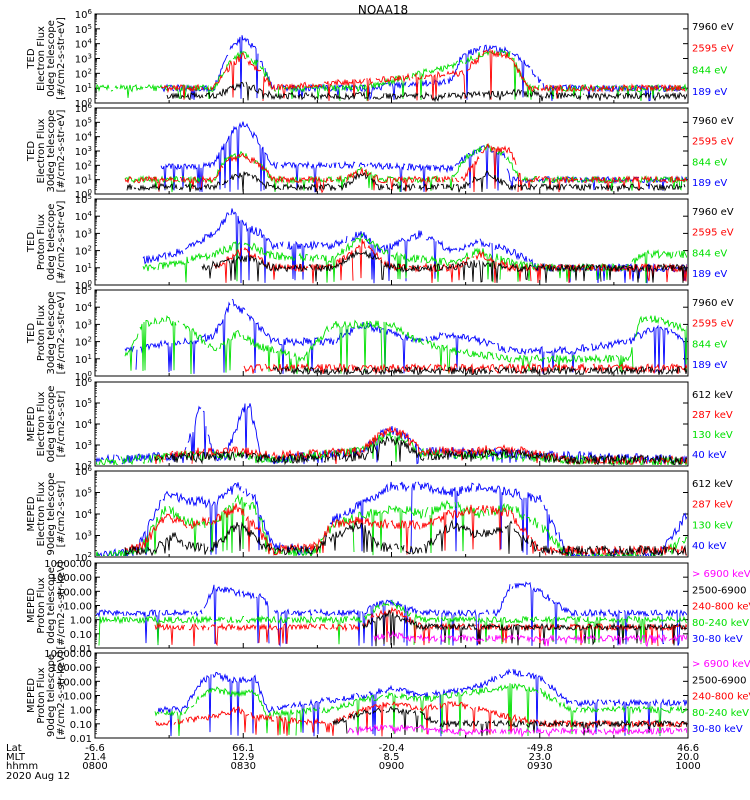  What do you see at coordinates (712, 415) in the screenshot?
I see `legend-entry: 287 keV` at bounding box center [712, 415].